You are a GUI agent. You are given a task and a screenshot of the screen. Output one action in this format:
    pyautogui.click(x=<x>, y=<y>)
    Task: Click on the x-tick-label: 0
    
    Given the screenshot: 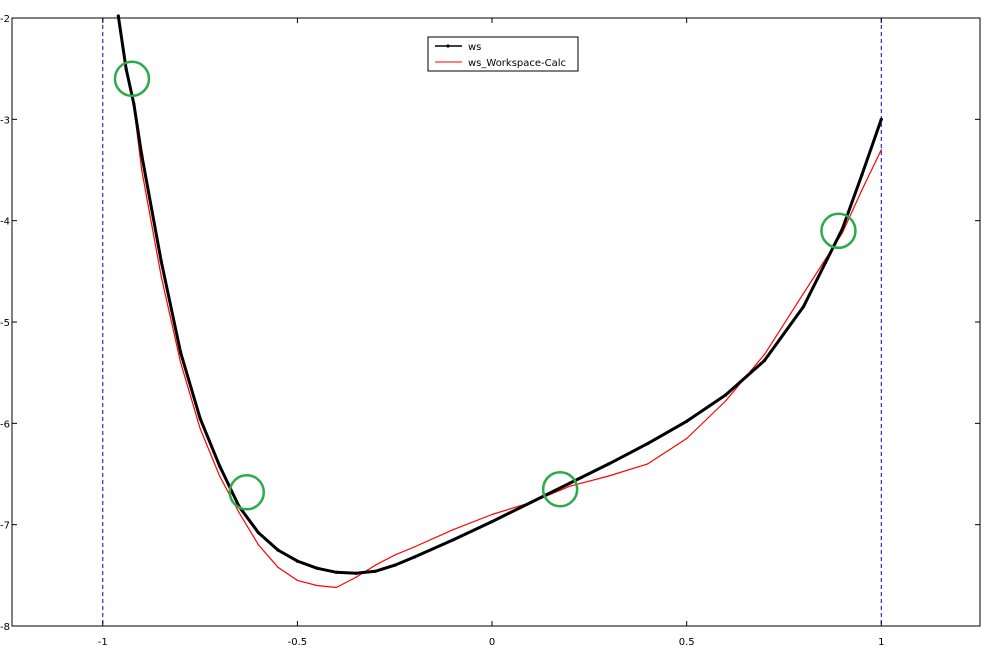 What is the action you would take?
    pyautogui.click(x=492, y=642)
    